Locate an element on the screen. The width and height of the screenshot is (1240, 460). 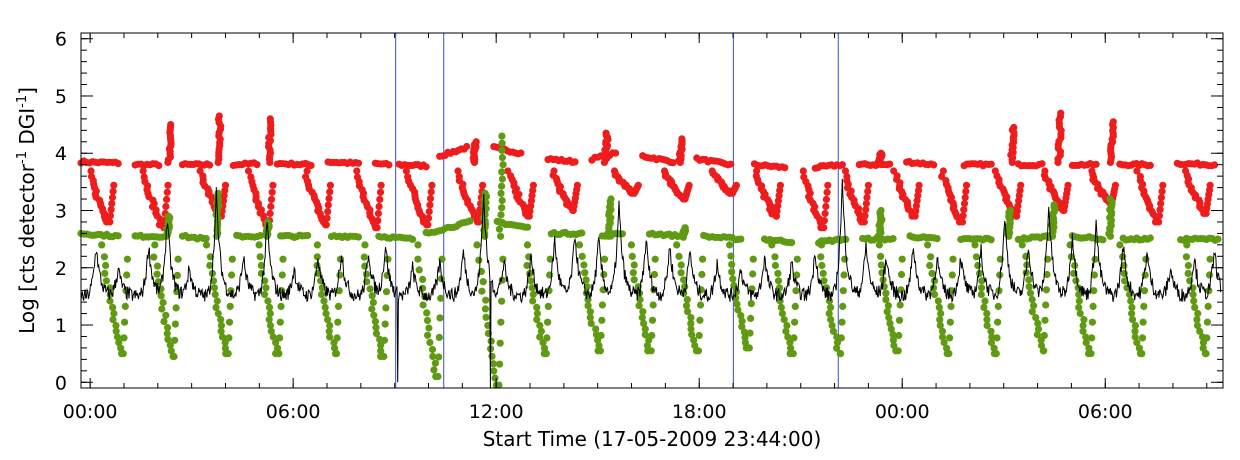
y-tick-label: 3 is located at coordinates (61, 212).